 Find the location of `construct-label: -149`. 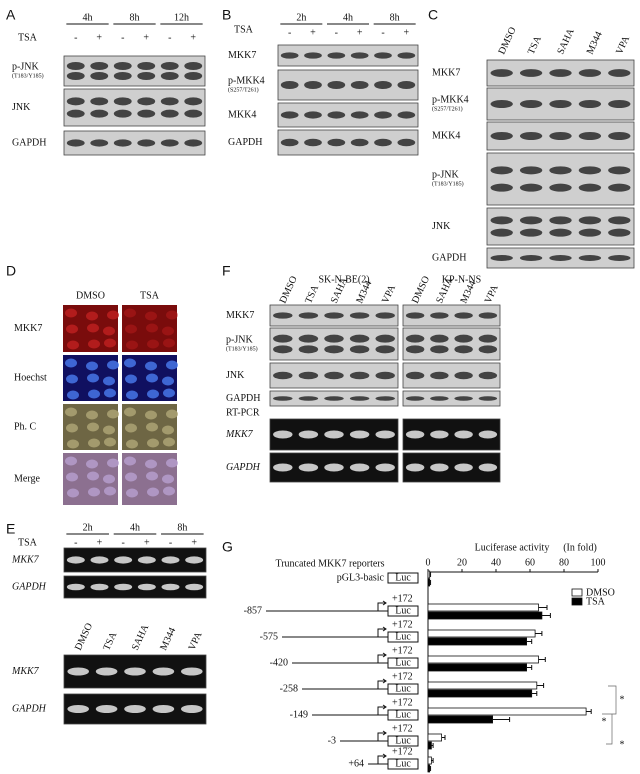

construct-label: -149 is located at coordinates (299, 714).